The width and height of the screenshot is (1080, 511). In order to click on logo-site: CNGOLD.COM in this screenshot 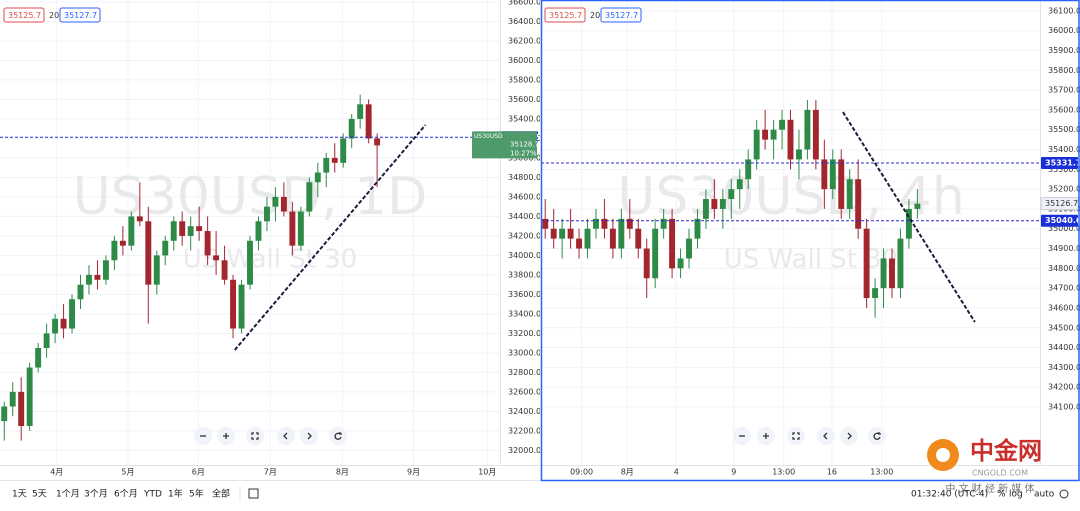, I will do `click(1000, 473)`.